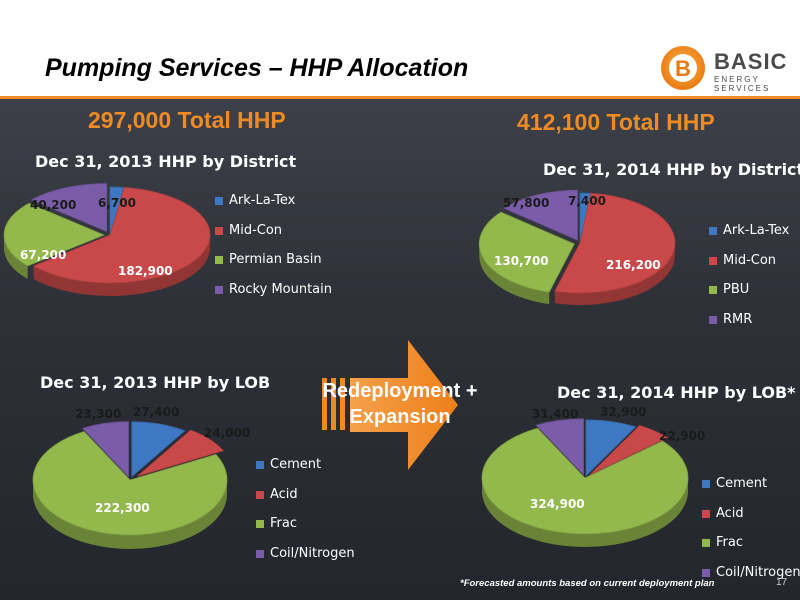 The image size is (800, 600). I want to click on total-hhp-2014: 412,100 Total HHP, so click(616, 122).